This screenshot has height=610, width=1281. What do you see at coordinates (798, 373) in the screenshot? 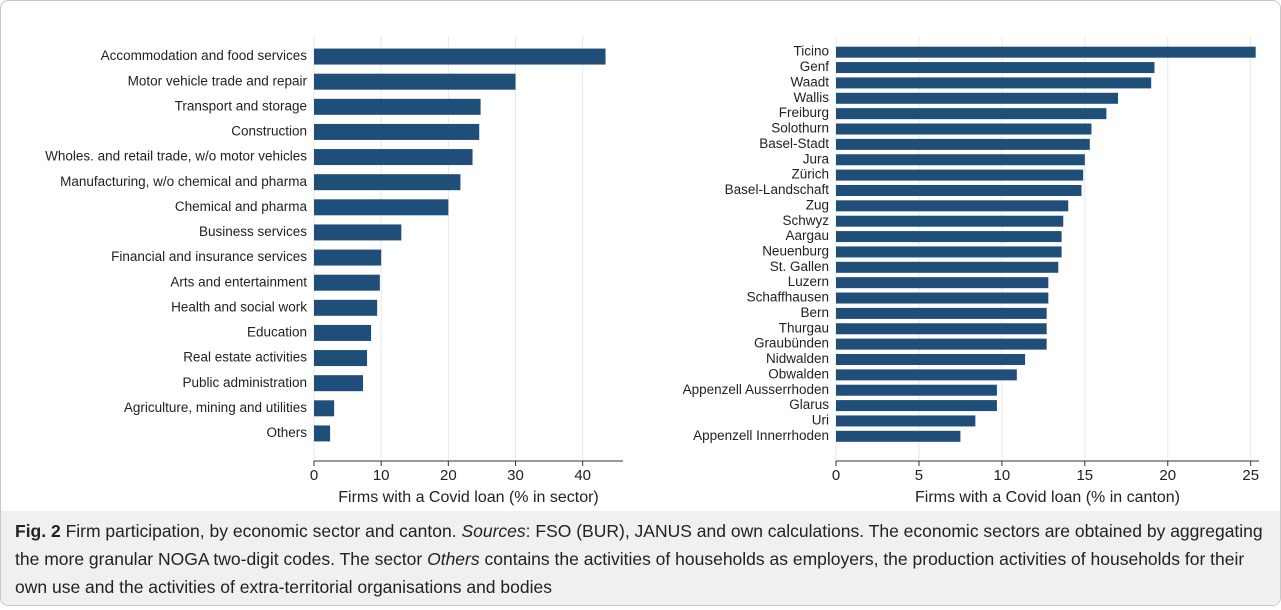
I see `y-tick-label: Obwalden` at bounding box center [798, 373].